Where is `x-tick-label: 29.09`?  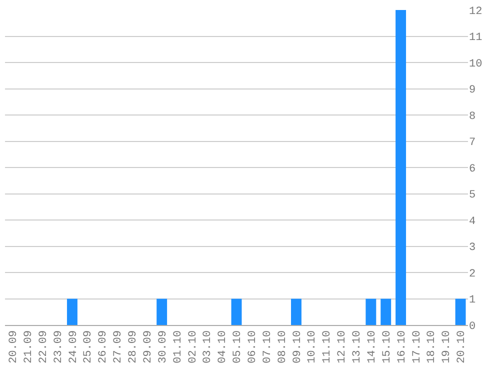
x-tick-label: 29.09 is located at coordinates (148, 347).